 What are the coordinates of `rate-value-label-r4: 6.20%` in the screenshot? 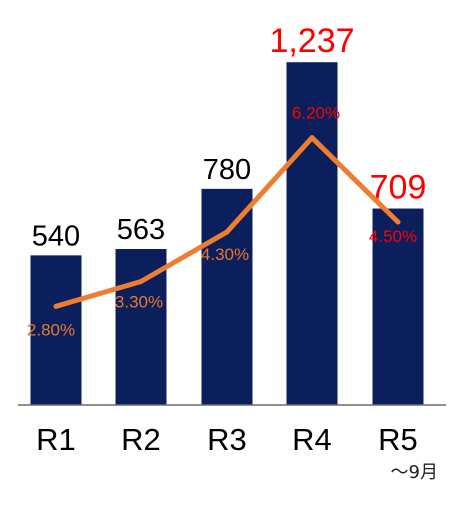 It's located at (316, 113).